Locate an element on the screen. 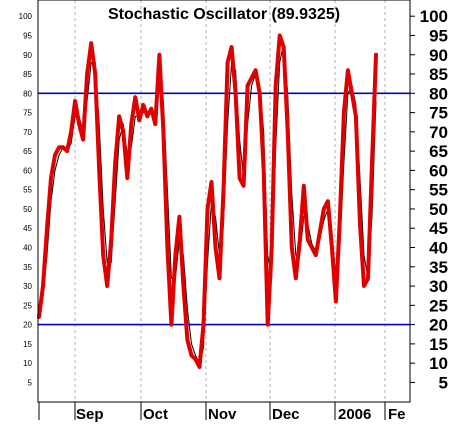  y-tick-label-right: 5 is located at coordinates (443, 382).